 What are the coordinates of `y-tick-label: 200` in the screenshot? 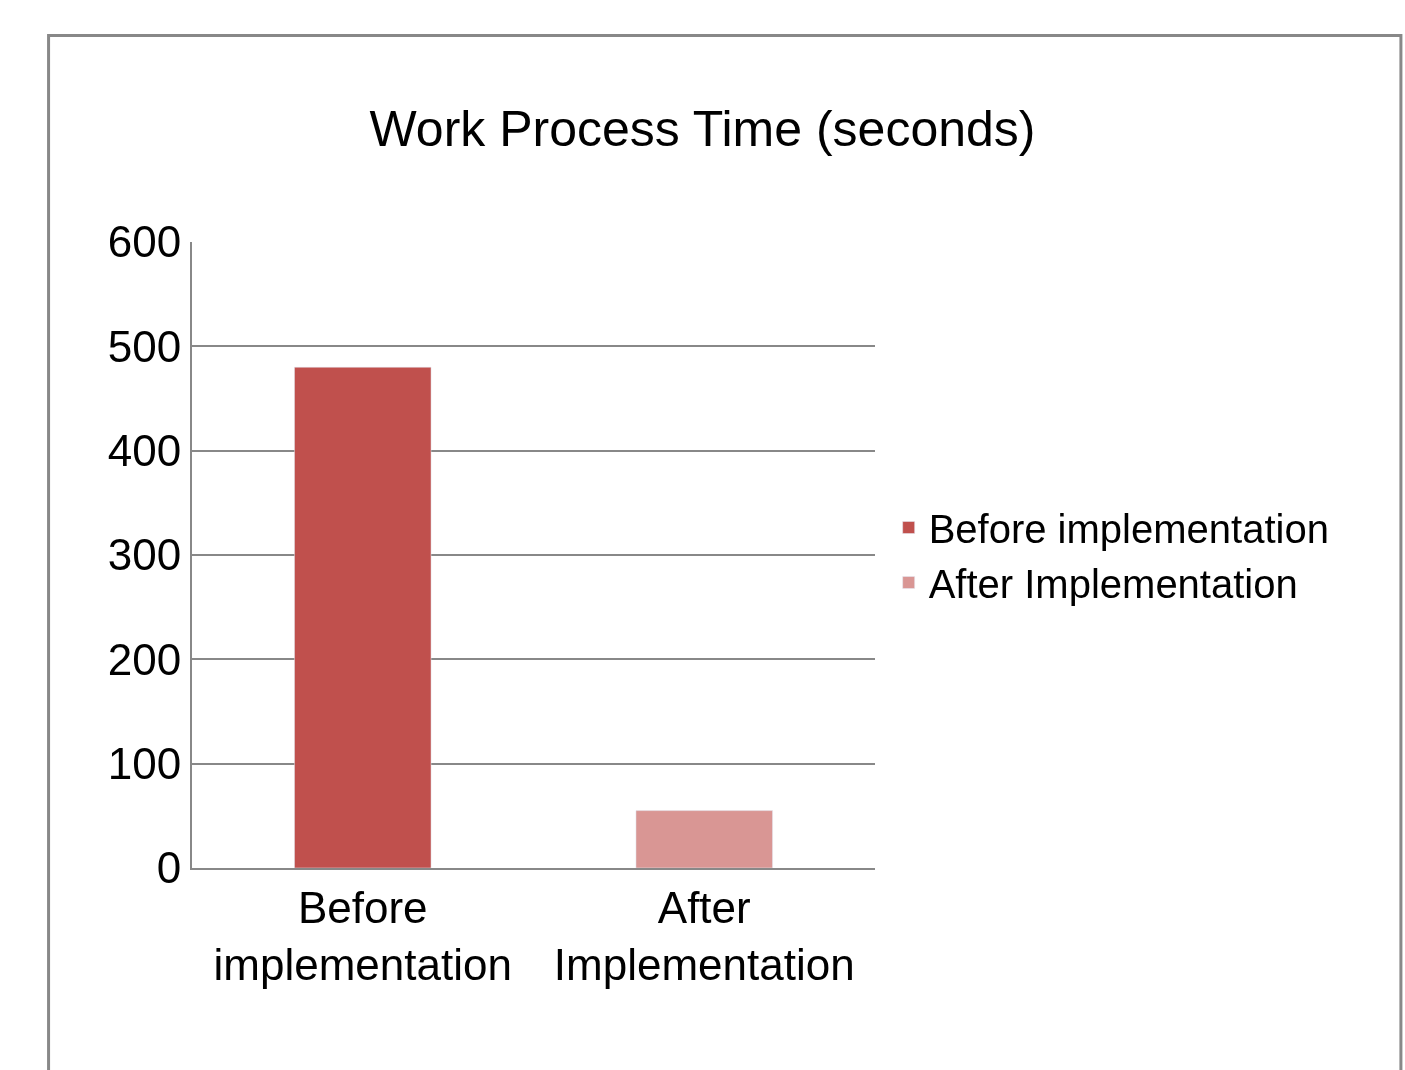 It's located at (144, 659).